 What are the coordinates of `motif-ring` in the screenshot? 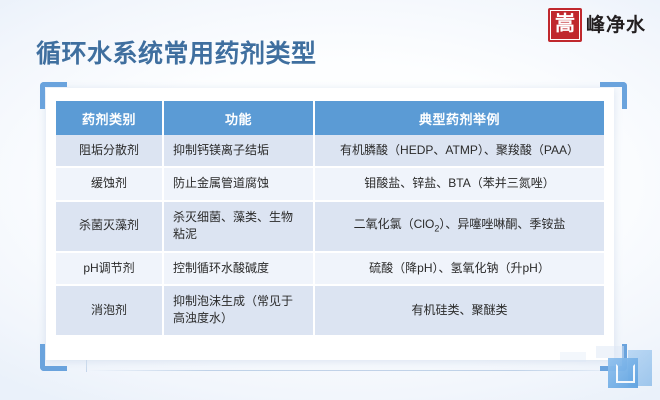 It's located at (625, 373).